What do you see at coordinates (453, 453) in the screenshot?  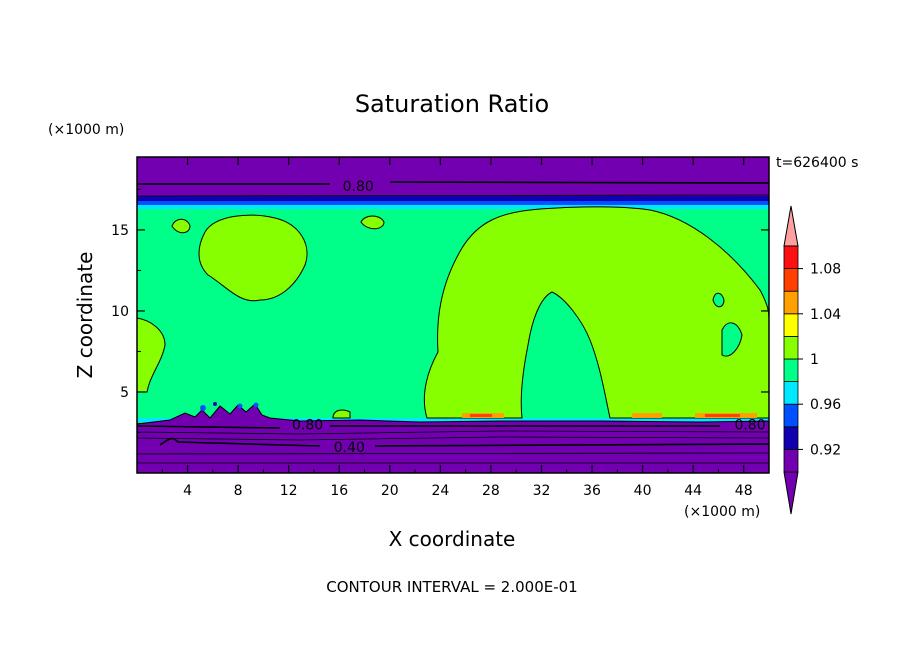 I see `contour-line-bottom-thin` at bounding box center [453, 453].